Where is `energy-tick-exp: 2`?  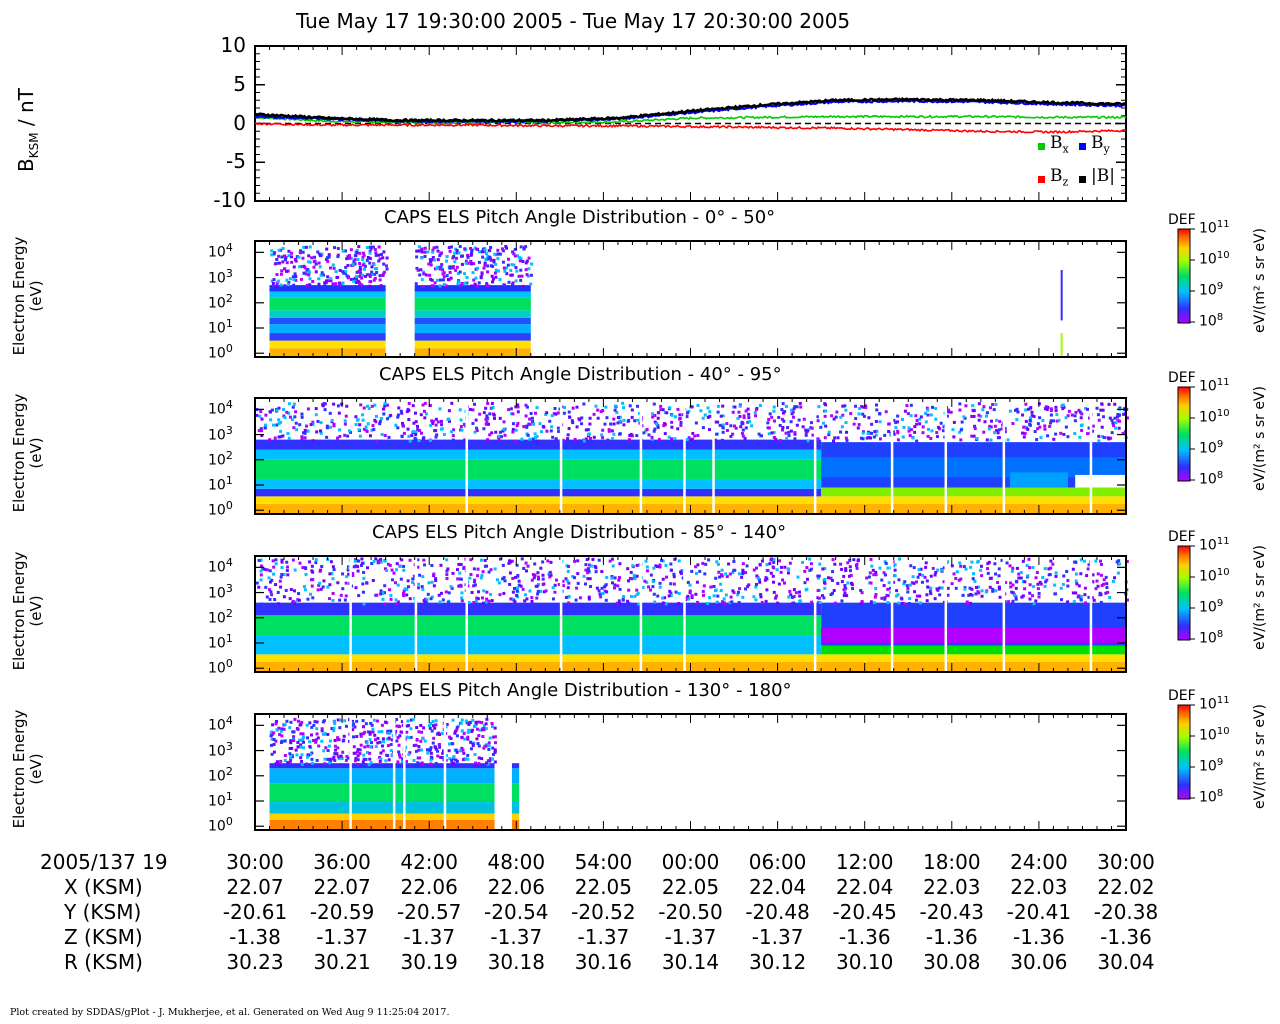 energy-tick-exp: 2 is located at coordinates (229, 298).